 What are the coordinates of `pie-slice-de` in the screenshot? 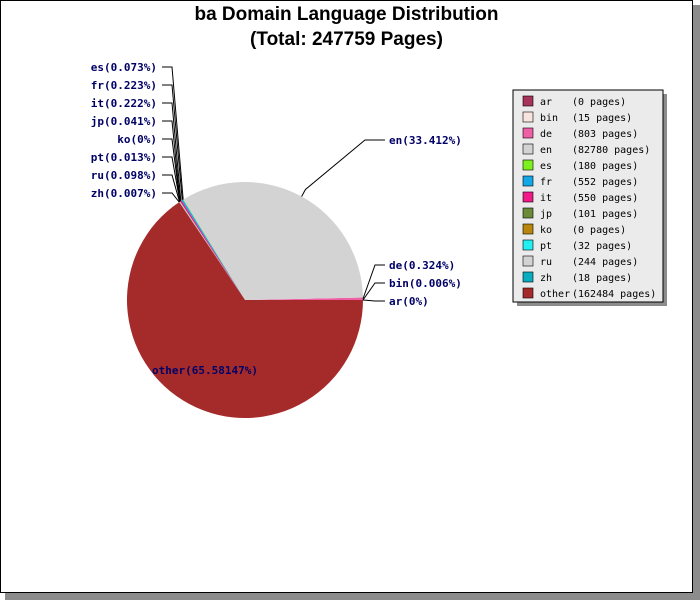 It's located at (304, 298).